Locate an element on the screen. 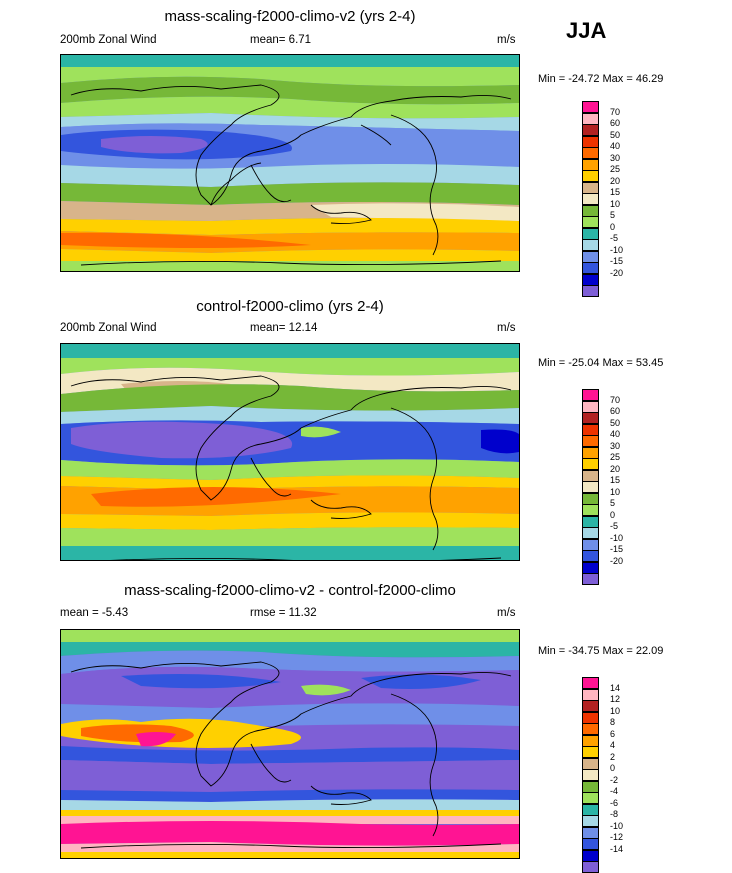 This screenshot has height=873, width=732. panel1-variable-label: 200mb Zonal Wind is located at coordinates (108, 40).